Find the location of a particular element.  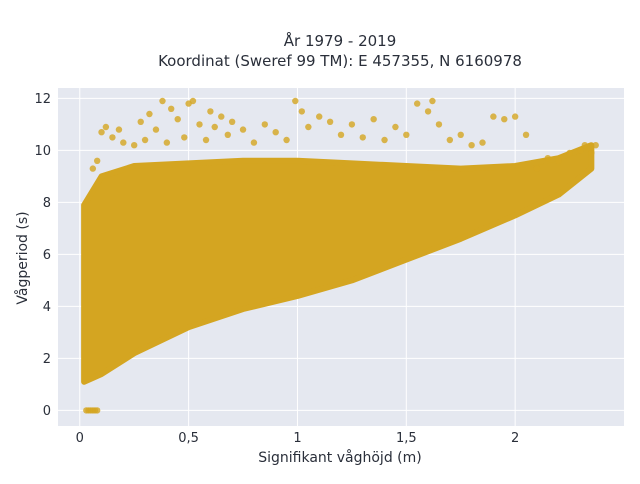

x-tick-label: 0,5 is located at coordinates (188, 438).